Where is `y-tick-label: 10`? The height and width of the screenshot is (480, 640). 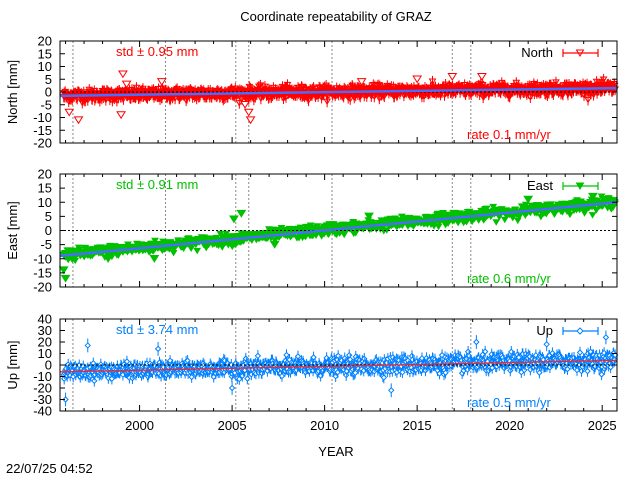
y-tick-label: 10 is located at coordinates (45, 66).